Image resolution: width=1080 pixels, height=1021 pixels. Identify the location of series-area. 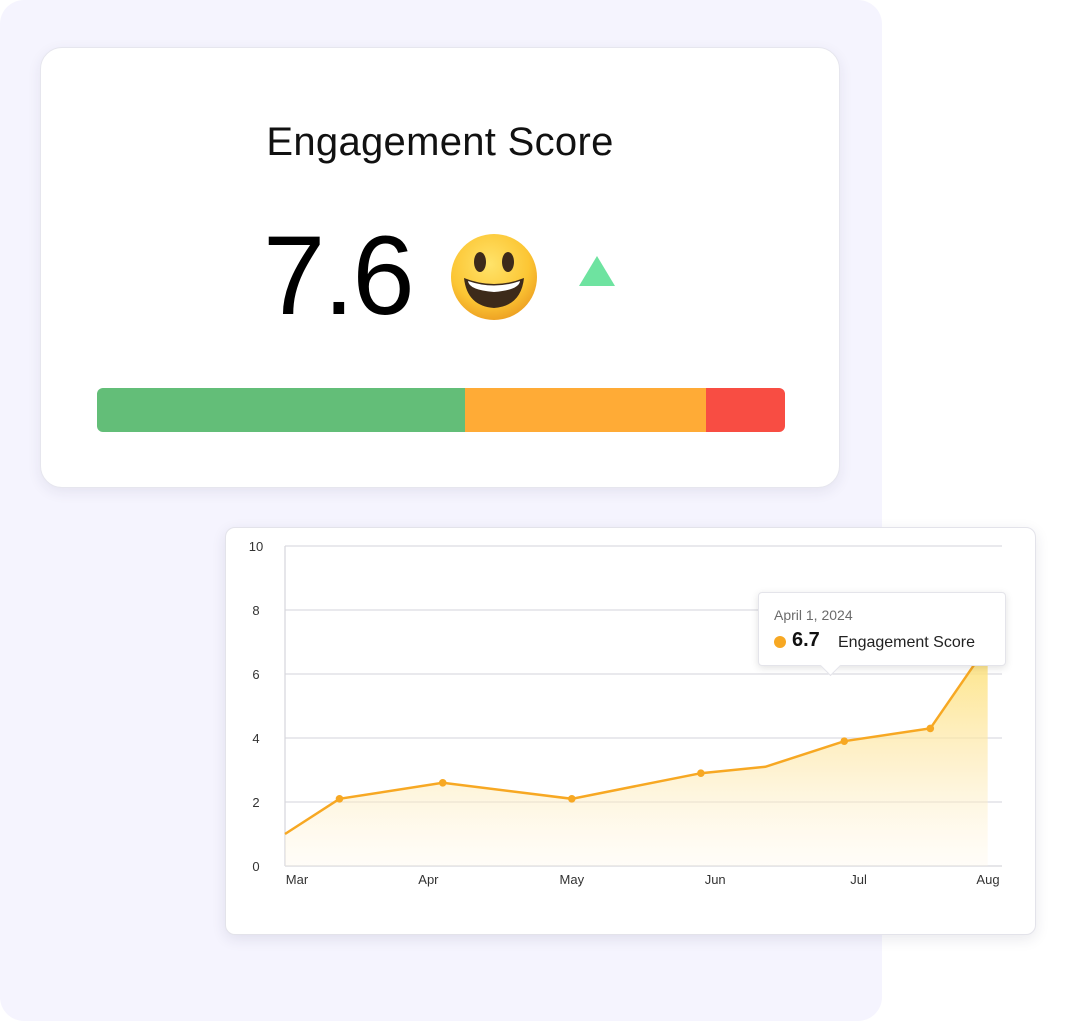
(636, 755).